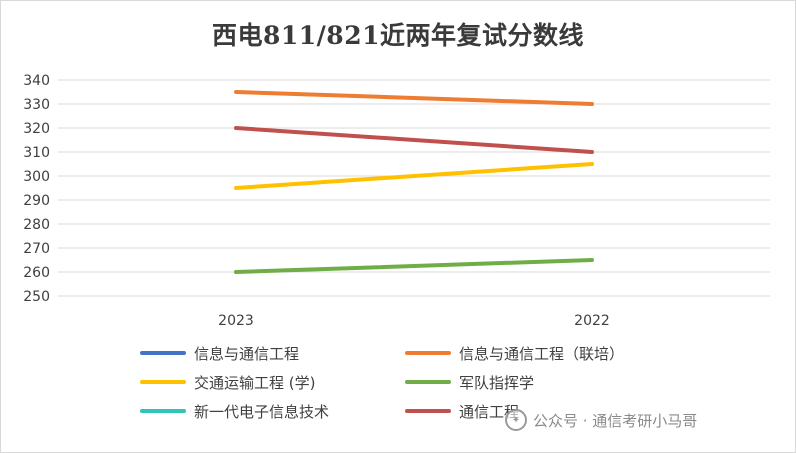 This screenshot has width=796, height=453. What do you see at coordinates (615, 420) in the screenshot?
I see `watermark-text: 公众号 · 通信考研小马哥` at bounding box center [615, 420].